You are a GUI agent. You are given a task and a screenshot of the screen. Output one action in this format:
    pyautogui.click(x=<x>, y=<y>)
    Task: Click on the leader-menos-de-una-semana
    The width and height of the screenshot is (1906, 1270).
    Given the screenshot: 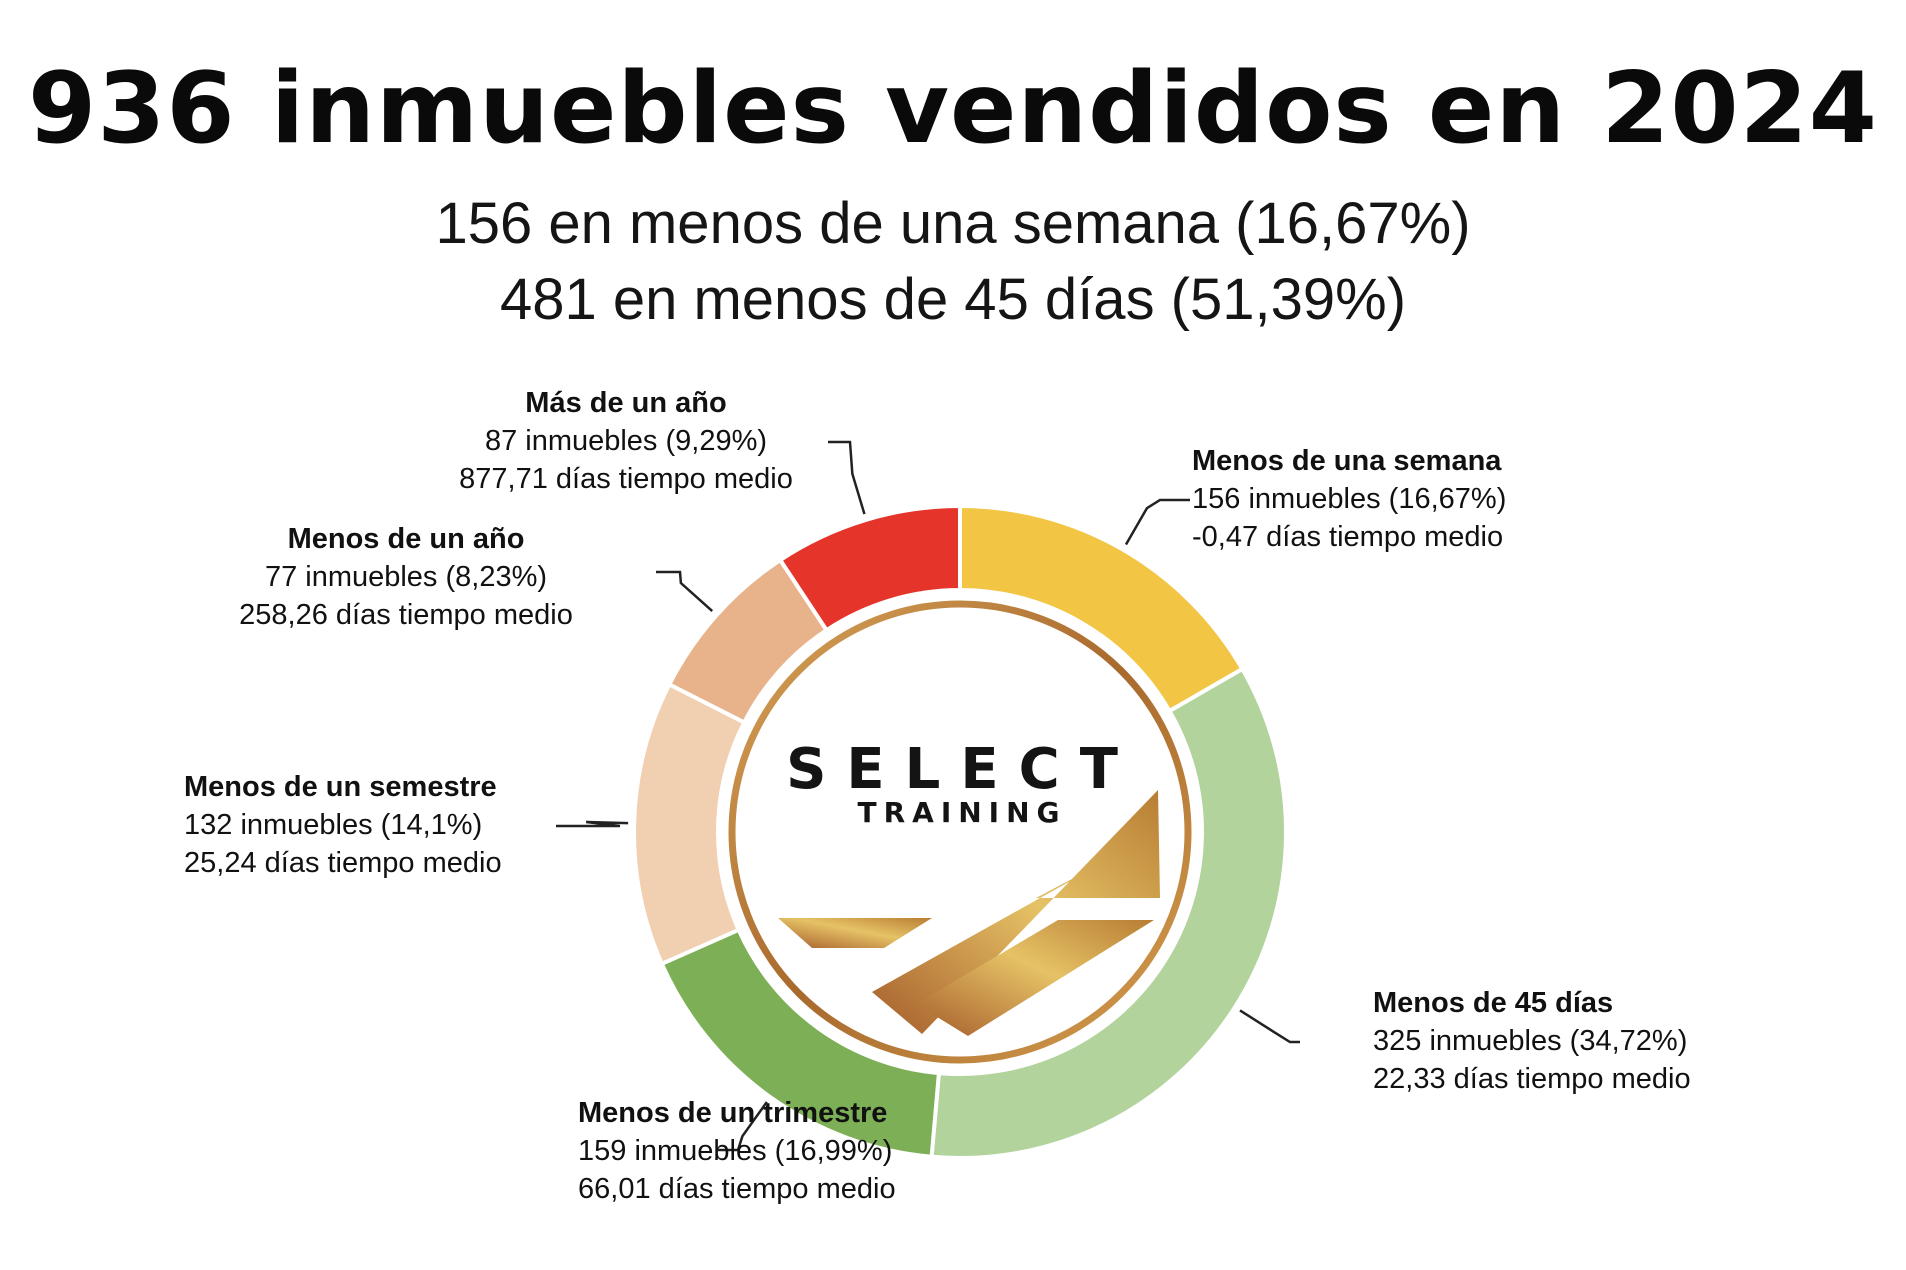 What is the action you would take?
    pyautogui.click(x=1157, y=522)
    